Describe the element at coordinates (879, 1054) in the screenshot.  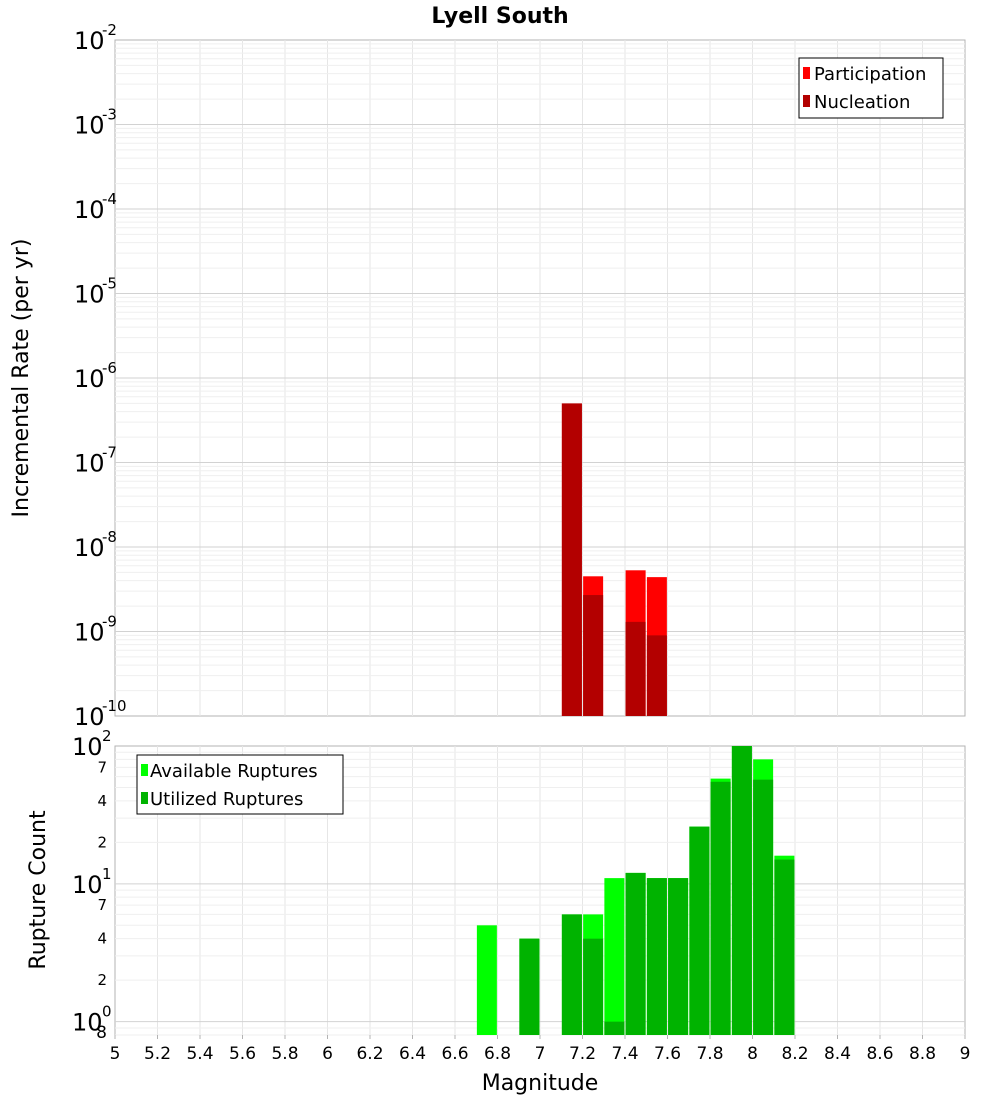
I see `x-tick-label: 8.6` at that location.